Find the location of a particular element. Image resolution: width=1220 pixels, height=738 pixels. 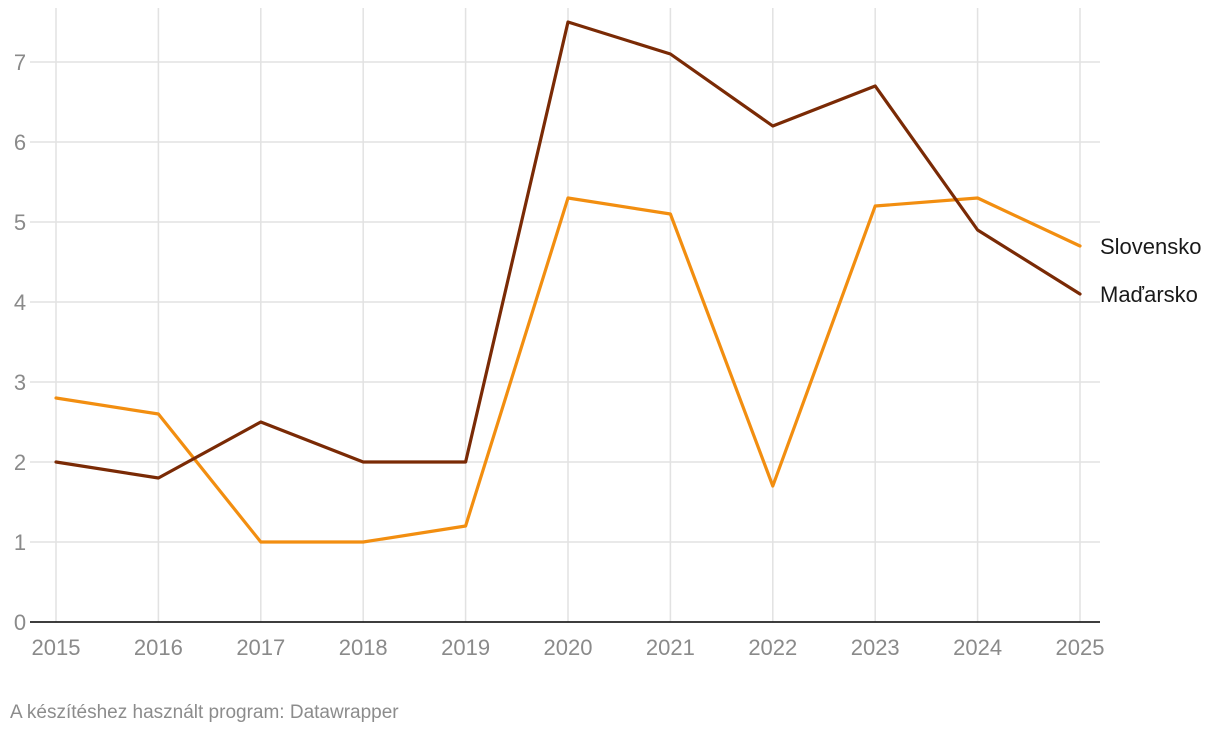

x-tick-label: 2016 is located at coordinates (158, 647).